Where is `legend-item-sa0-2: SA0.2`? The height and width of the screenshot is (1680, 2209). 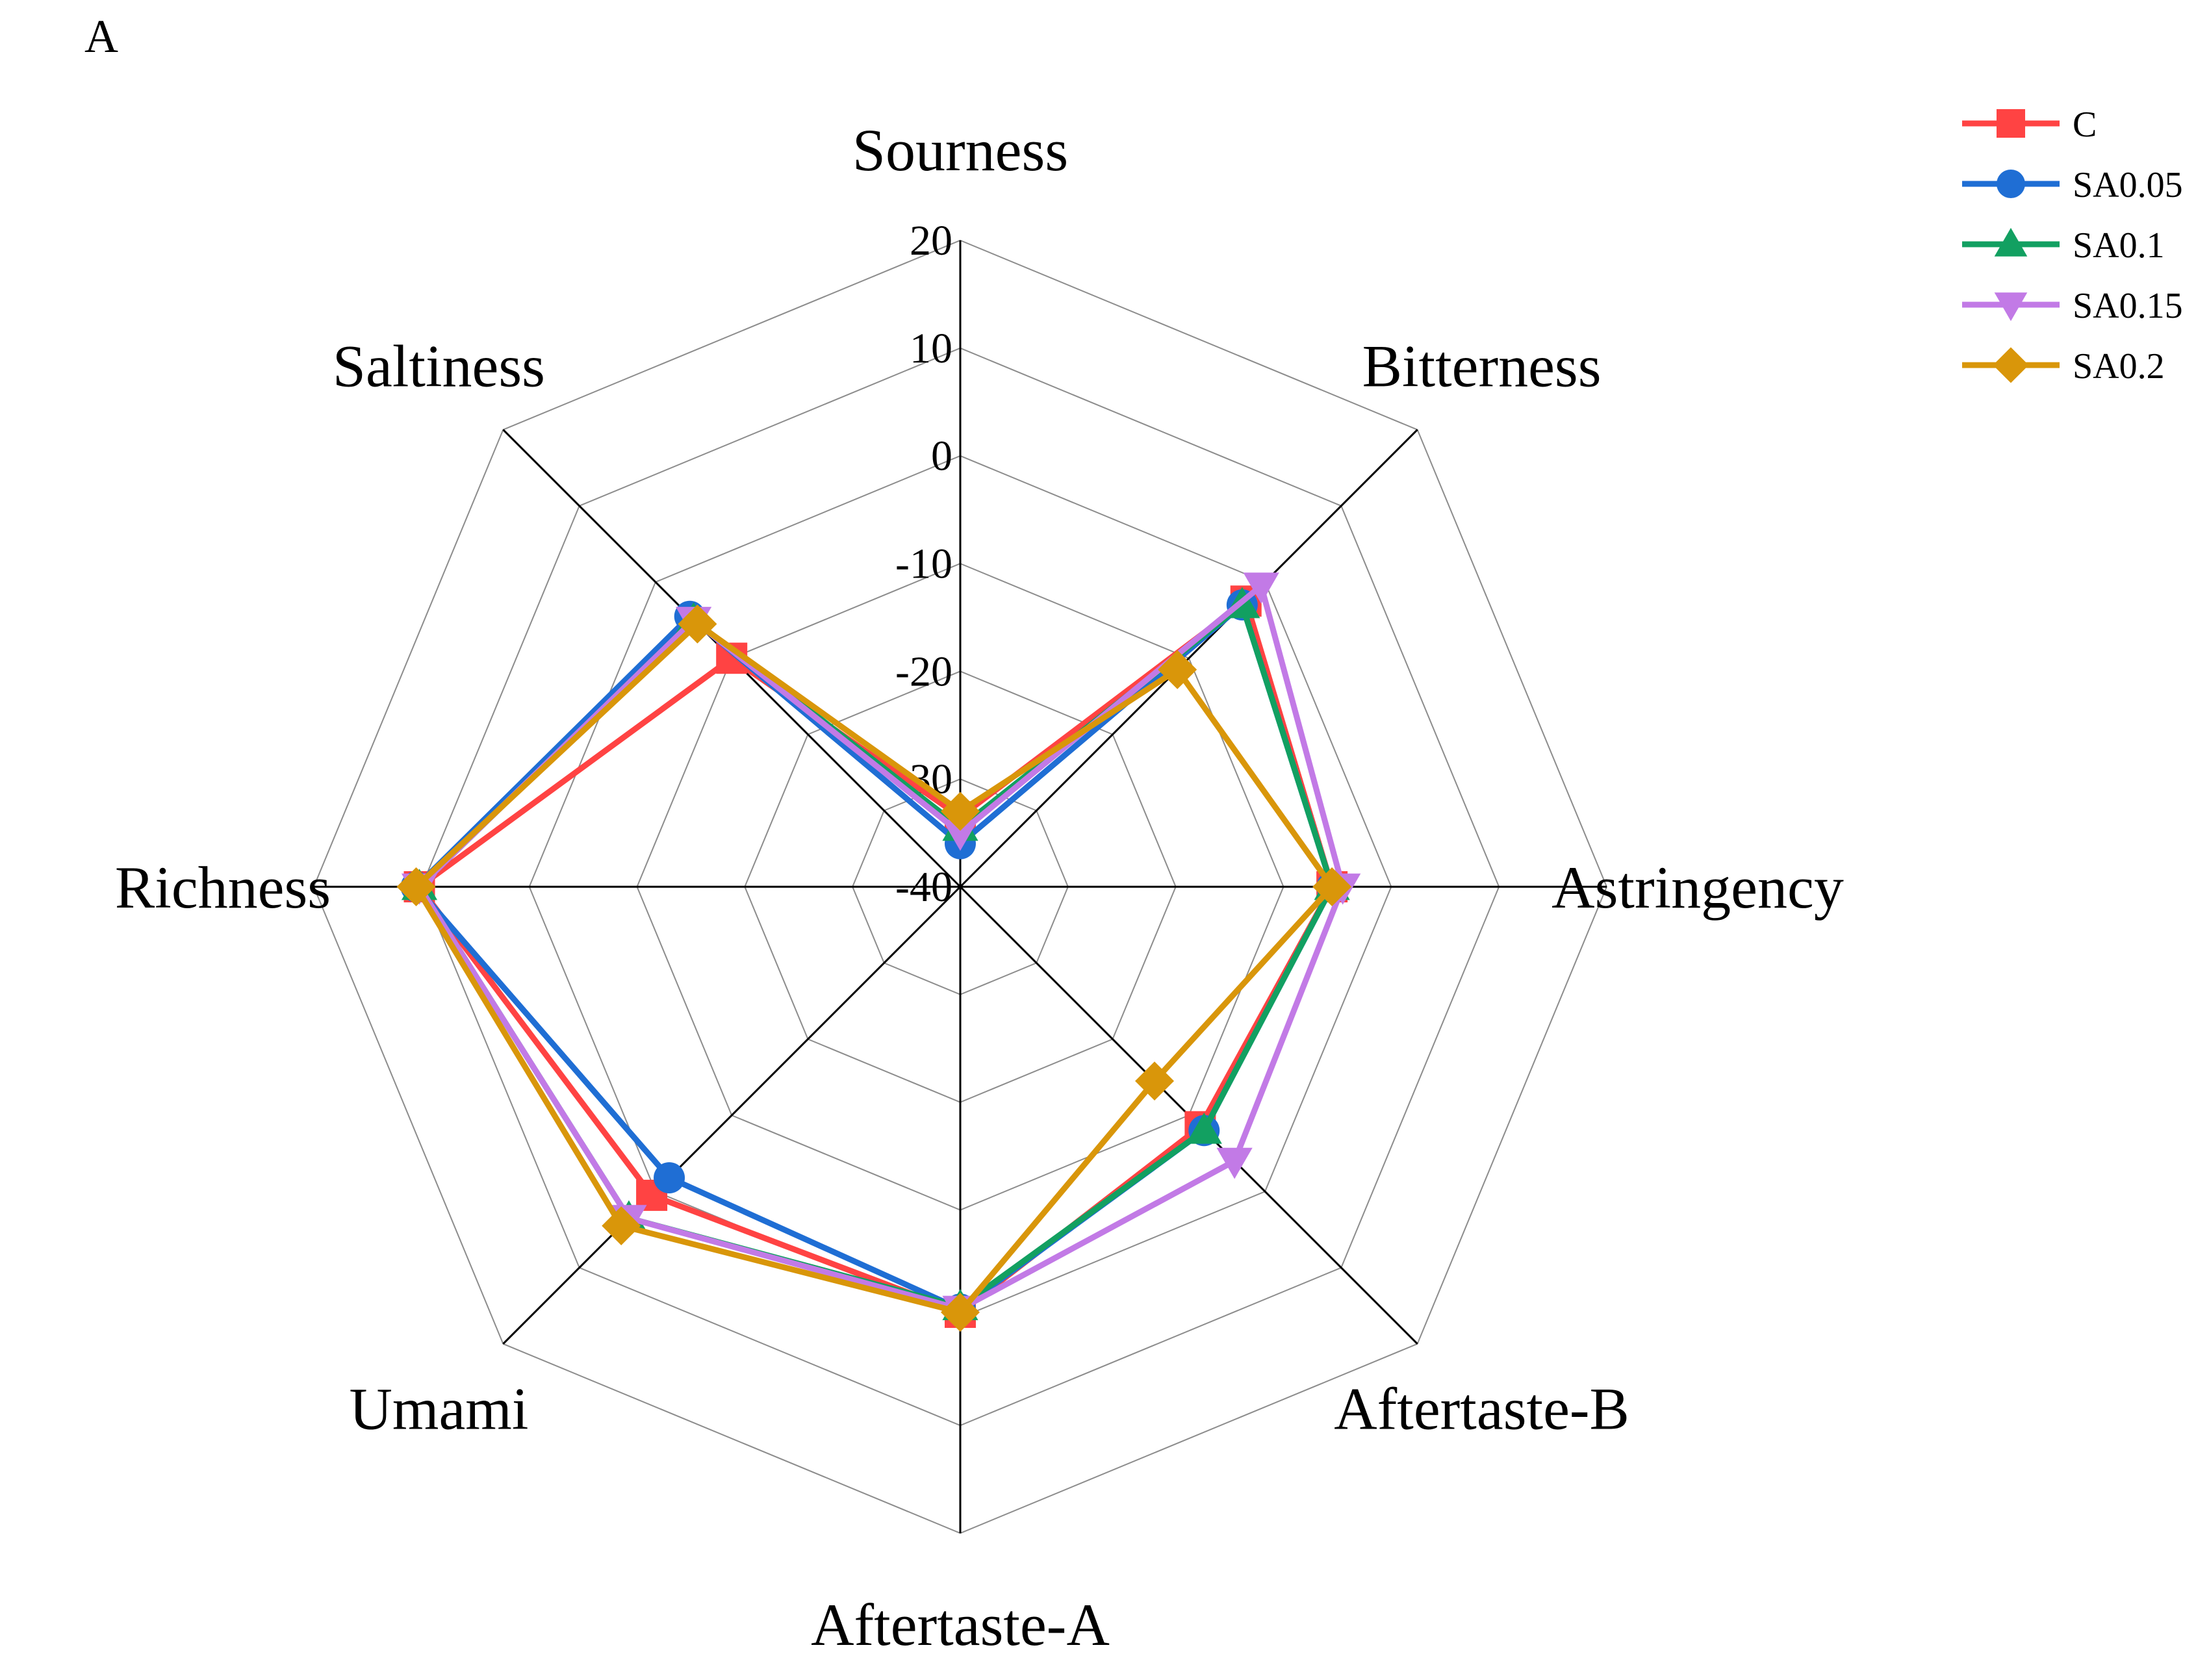 legend-item-sa0-2: SA0.2 is located at coordinates (2063, 366).